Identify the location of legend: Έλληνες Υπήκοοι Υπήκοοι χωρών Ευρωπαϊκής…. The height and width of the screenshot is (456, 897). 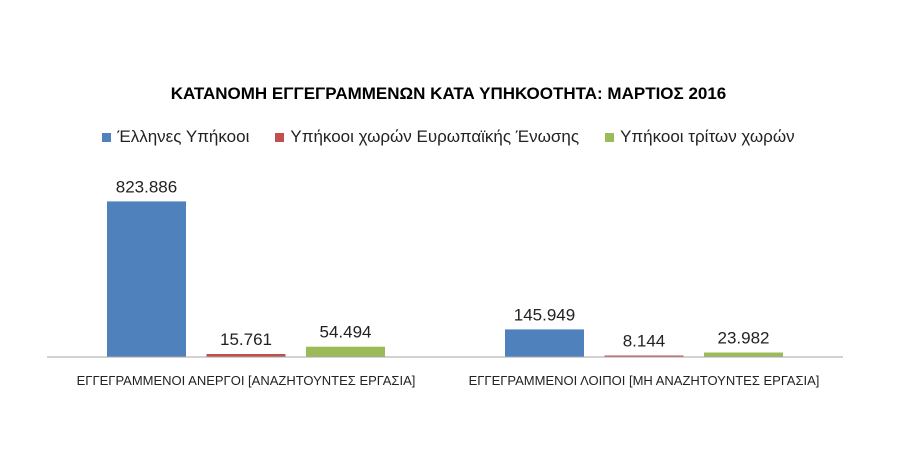
(448, 137).